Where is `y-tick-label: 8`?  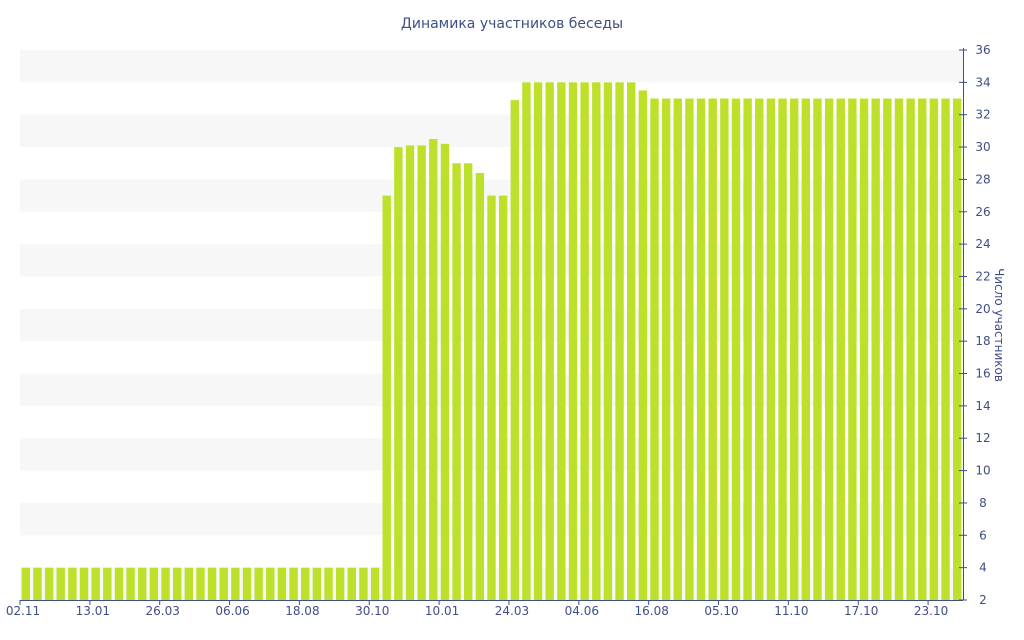
y-tick-label: 8 is located at coordinates (983, 503).